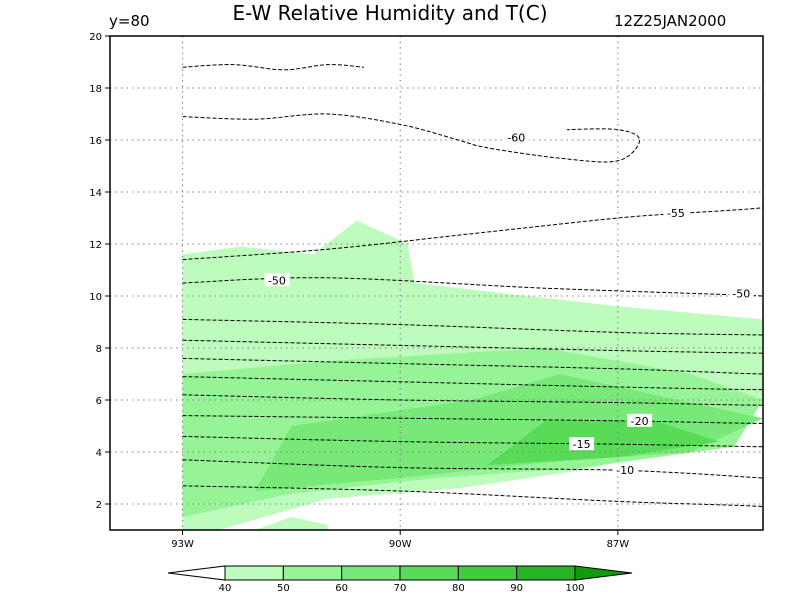 This screenshot has width=800, height=600. I want to click on x-tick-label: 90W, so click(400, 544).